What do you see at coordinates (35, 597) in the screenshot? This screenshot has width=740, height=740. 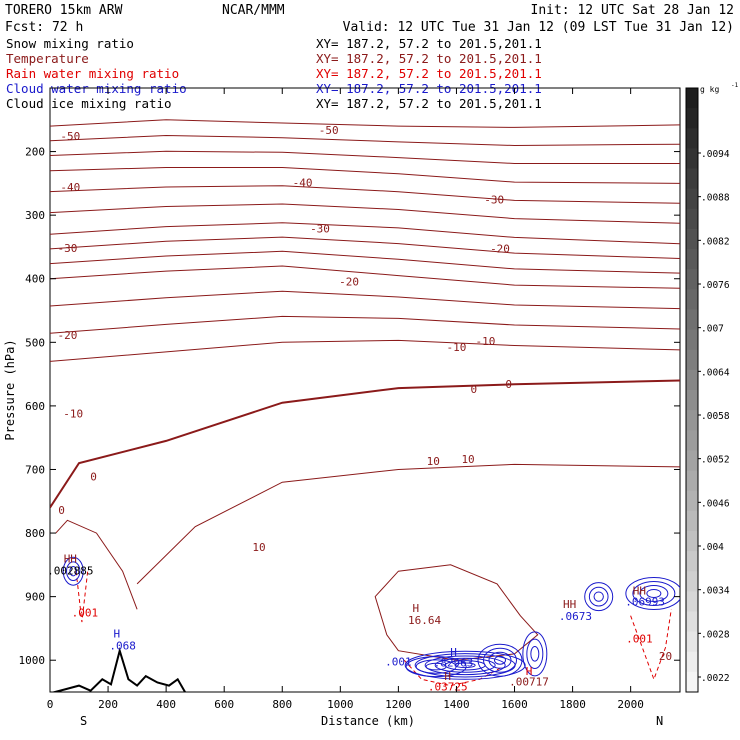 I see `y-tick-label: 900` at bounding box center [35, 597].